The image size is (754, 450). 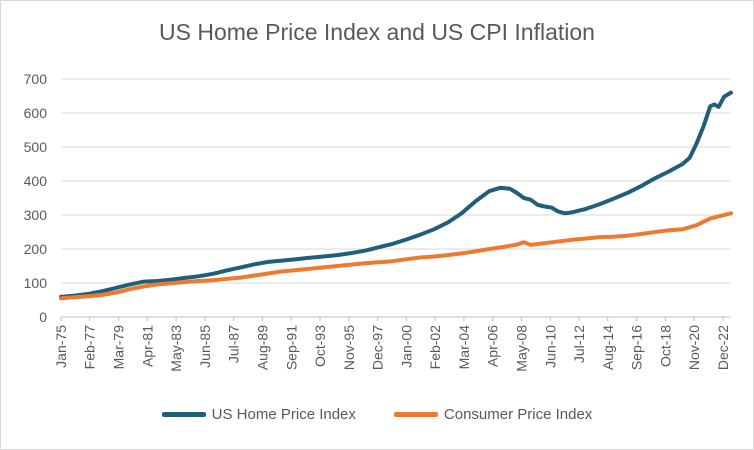 I want to click on legend-swatch-home-price, so click(x=183, y=414).